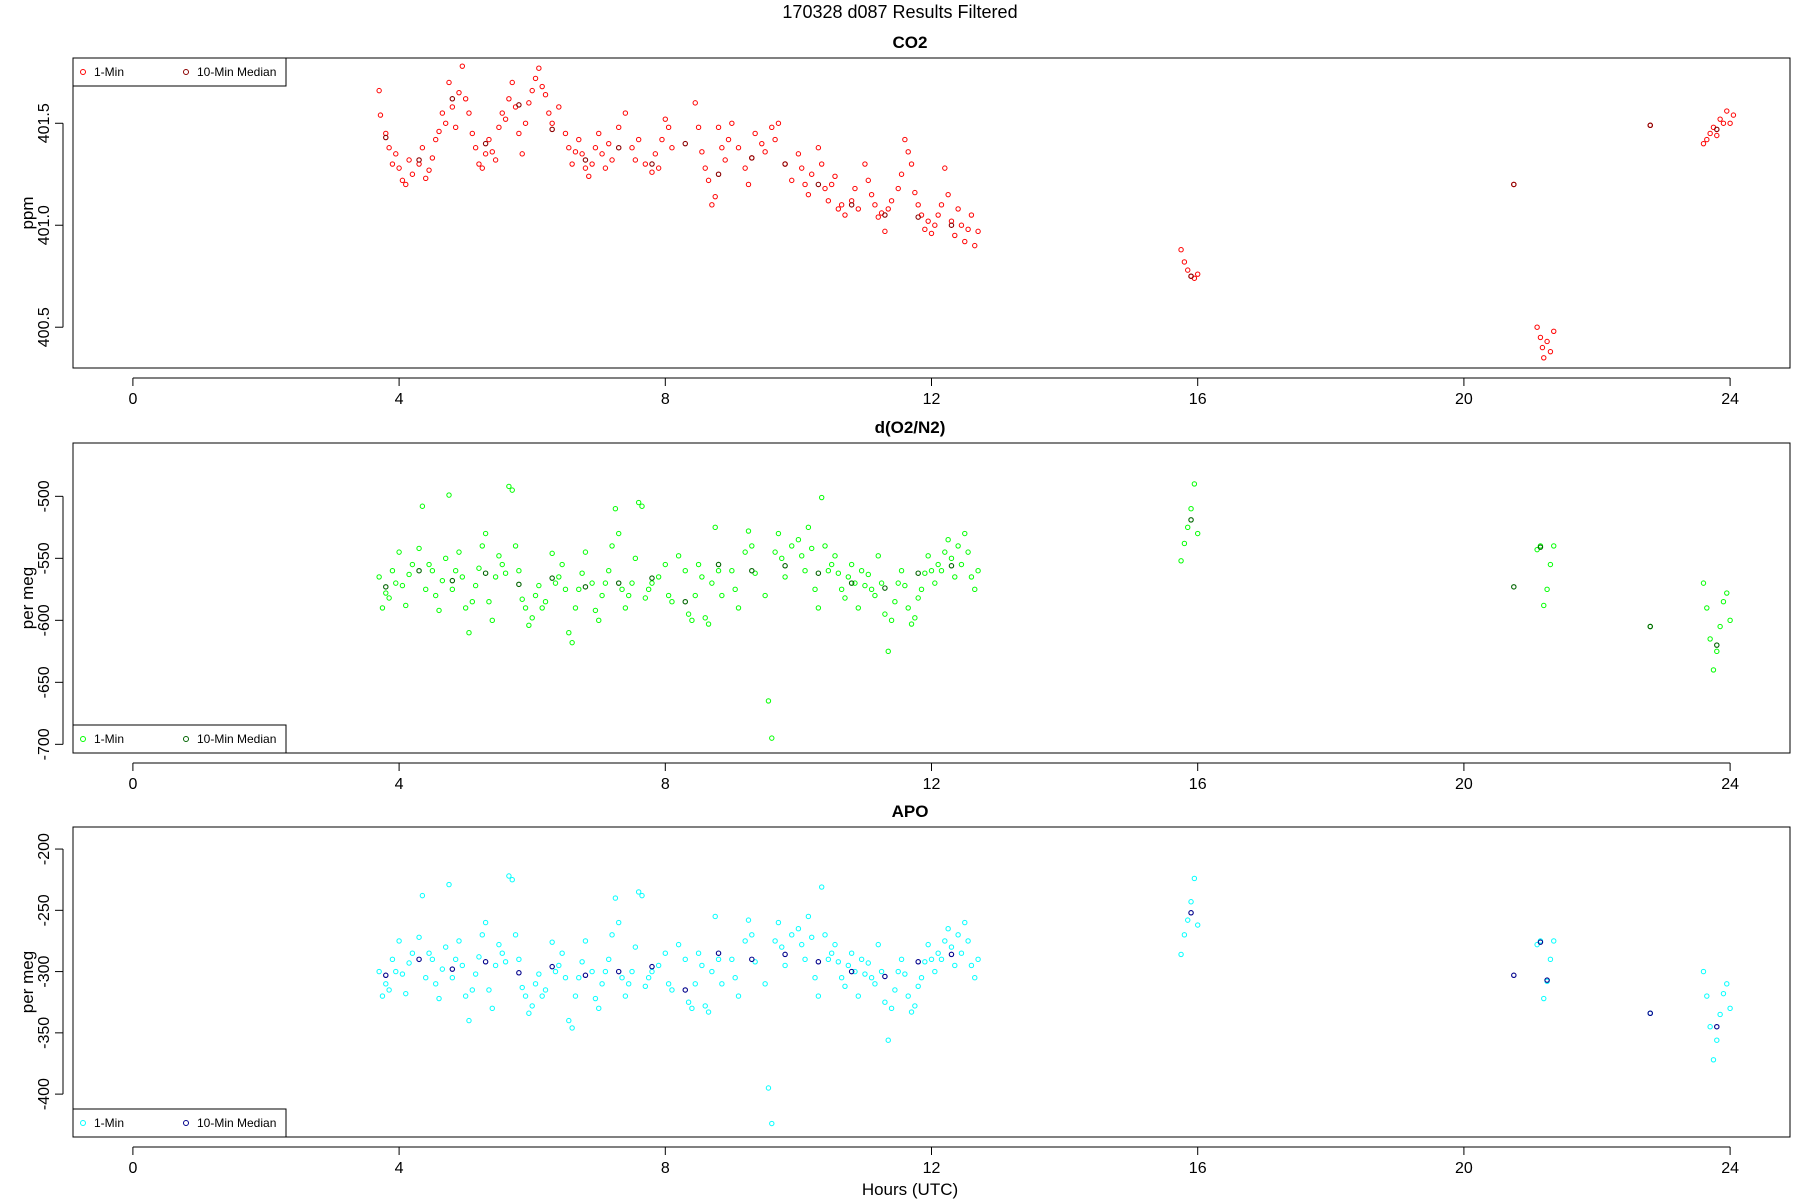  Describe the element at coordinates (1464, 784) in the screenshot. I see `o2n2-x-tick-label: 20` at that location.